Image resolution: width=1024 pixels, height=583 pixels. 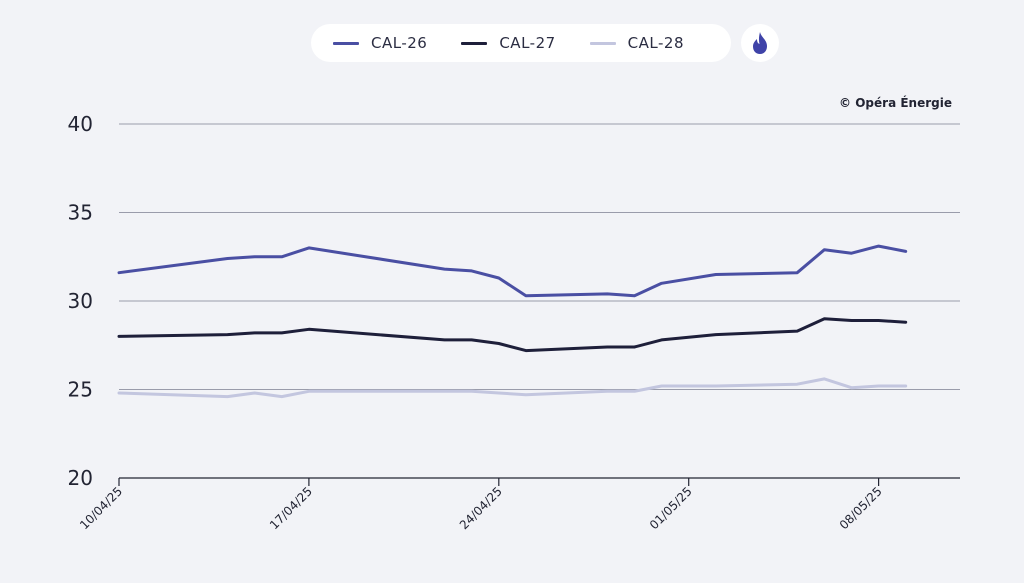 What do you see at coordinates (80, 301) in the screenshot?
I see `y-tick-label: 30` at bounding box center [80, 301].